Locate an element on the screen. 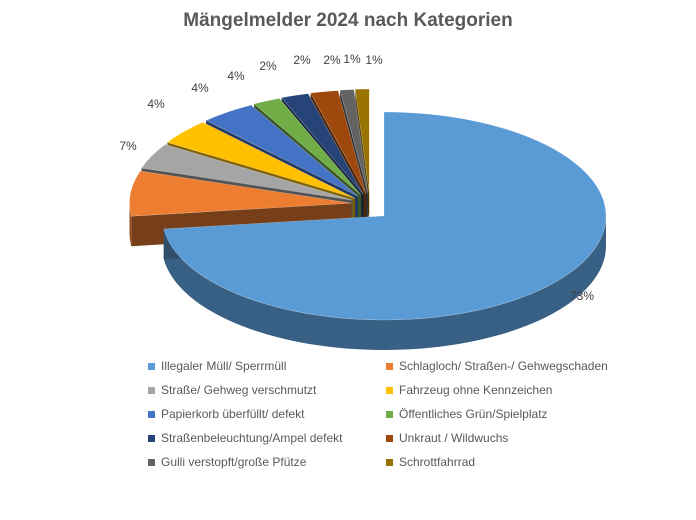 The width and height of the screenshot is (696, 520). data-label-2: 7% is located at coordinates (128, 146).